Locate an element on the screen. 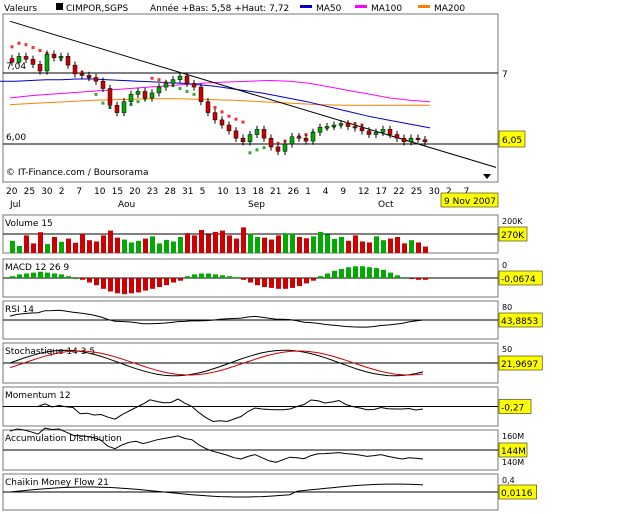 The image size is (640, 514). copyright: © IT-Finance.com / Boursorama is located at coordinates (77, 173).